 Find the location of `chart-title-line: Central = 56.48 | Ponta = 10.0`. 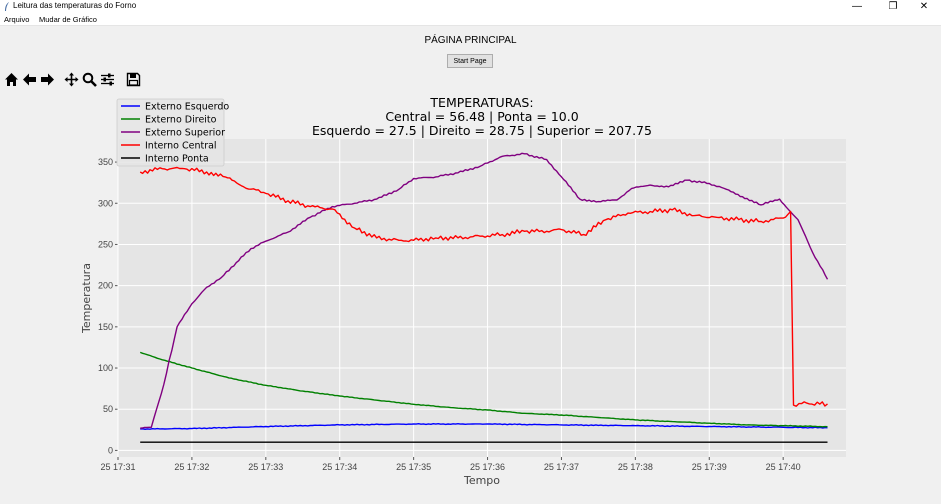

chart-title-line: Central = 56.48 | Ponta = 10.0 is located at coordinates (481, 116).